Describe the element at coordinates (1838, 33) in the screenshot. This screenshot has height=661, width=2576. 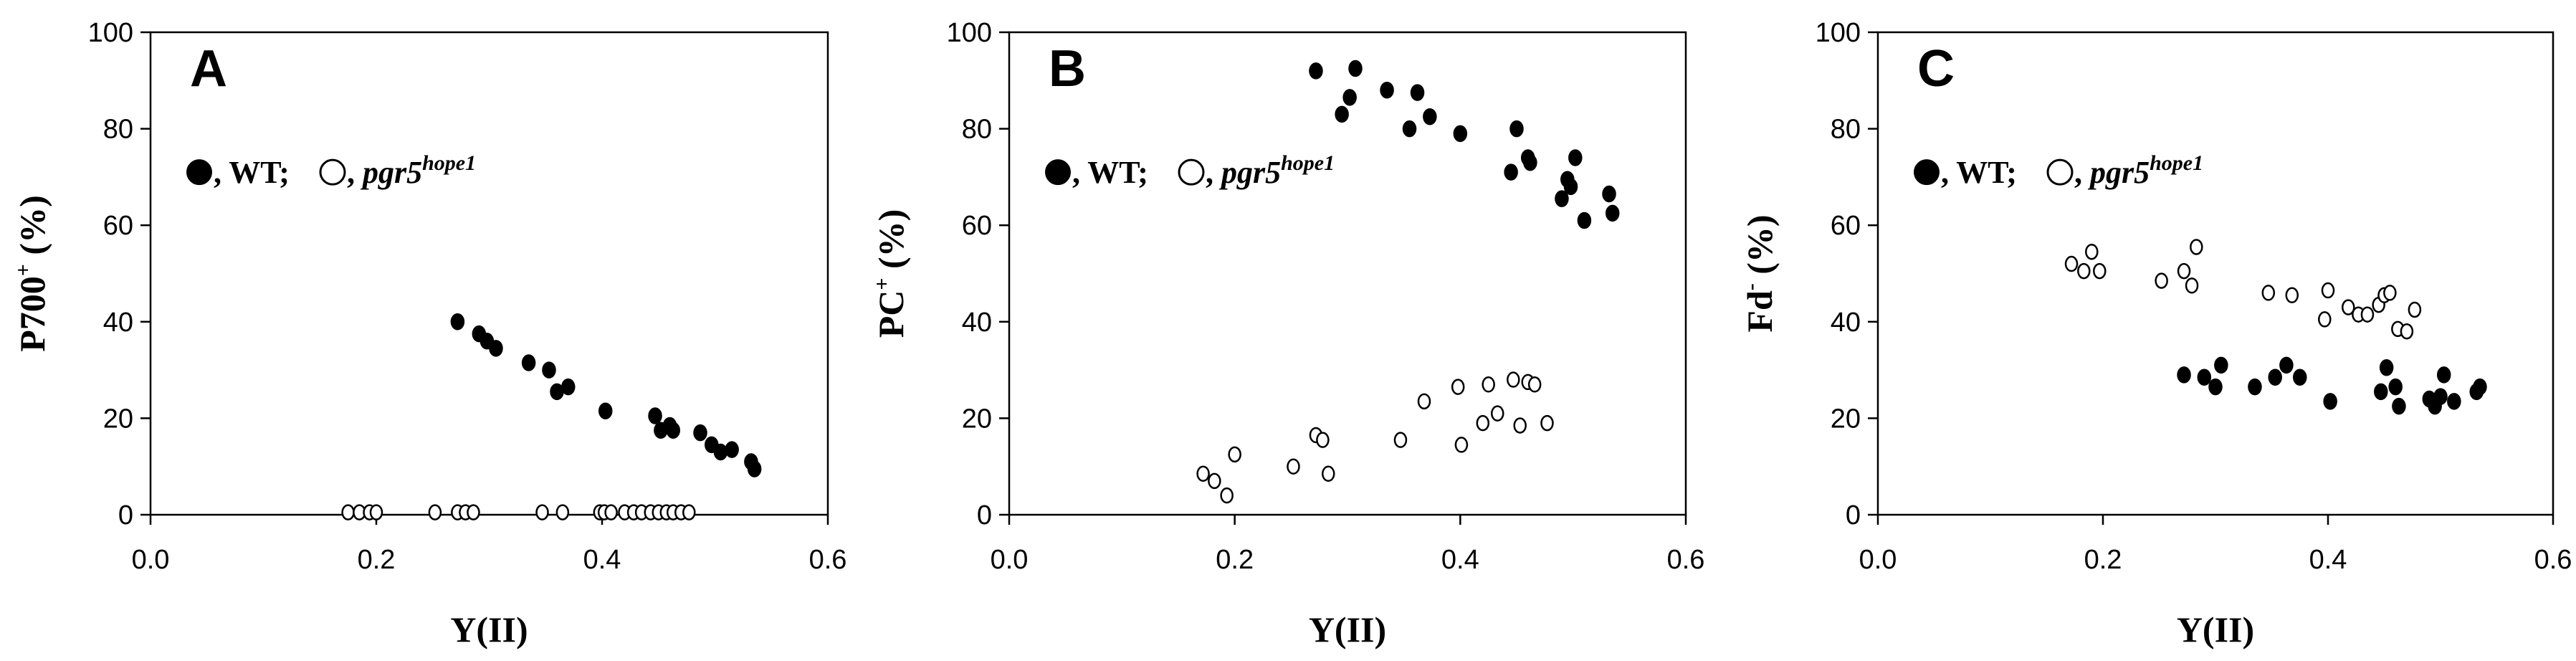
I see `y-tick-label: 100` at that location.